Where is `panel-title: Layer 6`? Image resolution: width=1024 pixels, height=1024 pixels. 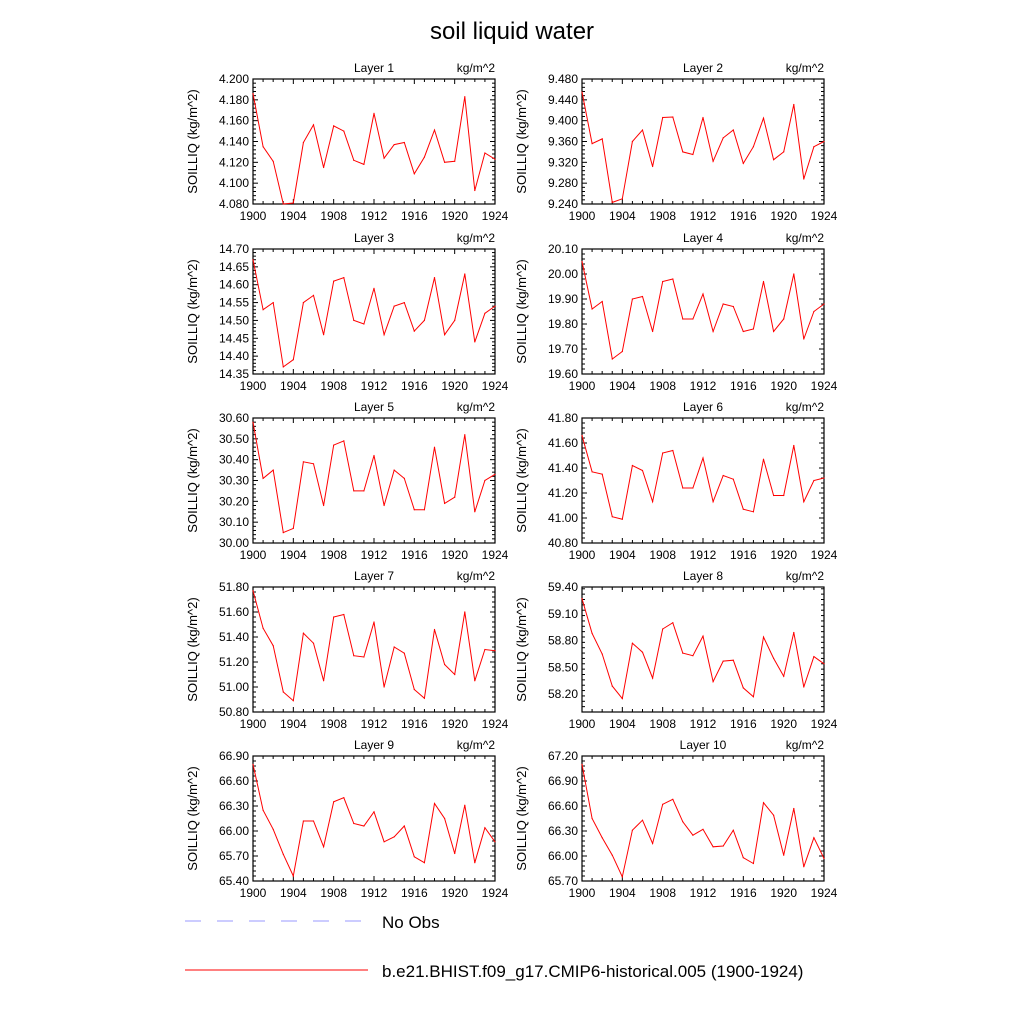
panel-title: Layer 6 is located at coordinates (703, 407).